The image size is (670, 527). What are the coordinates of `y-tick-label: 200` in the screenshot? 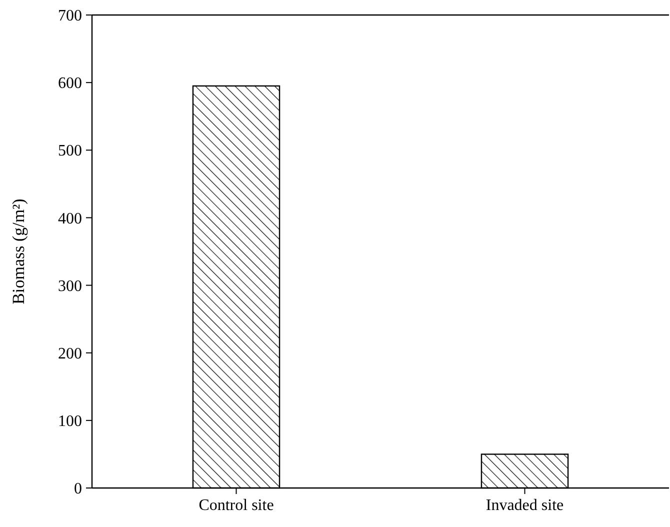 It's located at (70, 353).